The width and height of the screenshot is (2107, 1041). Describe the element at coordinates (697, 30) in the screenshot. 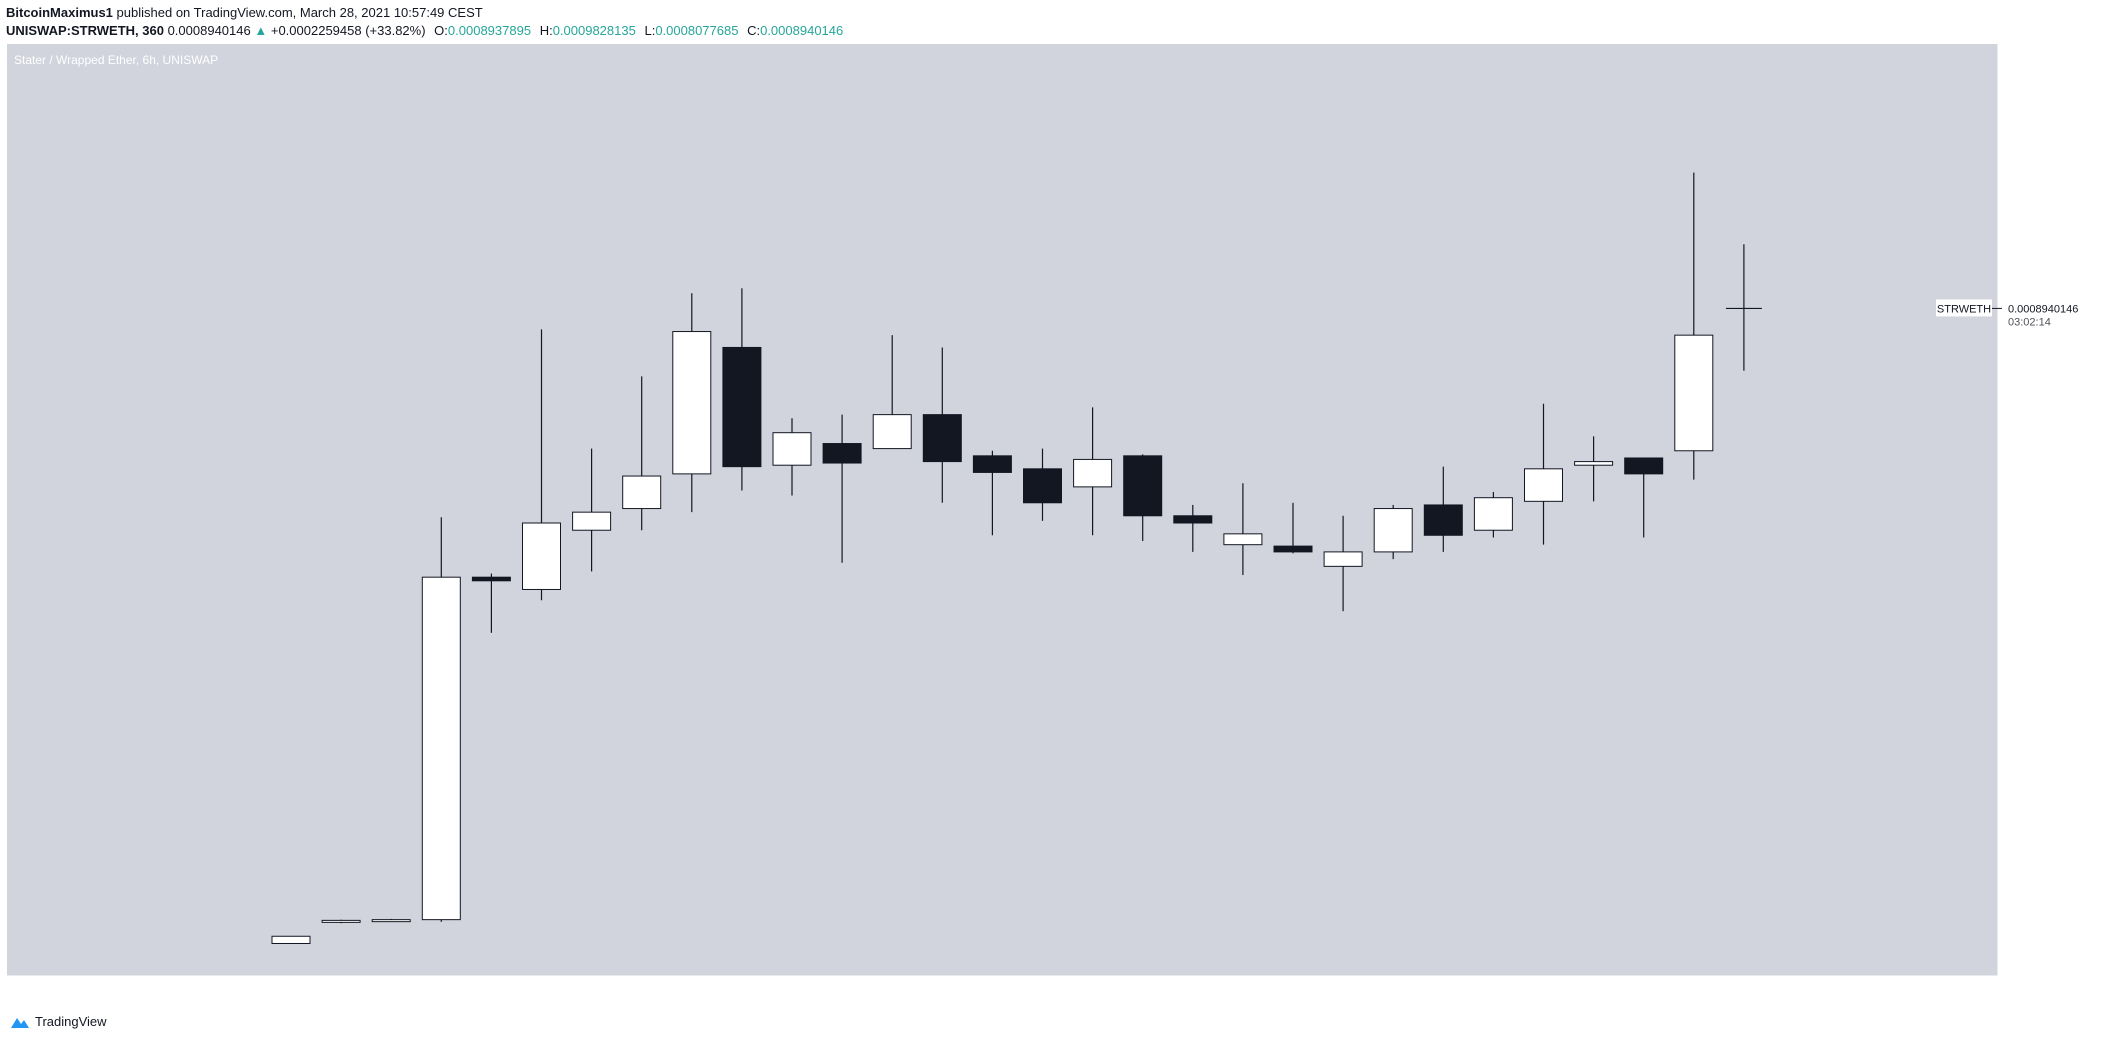

I see `low-value: 0.0008077685` at that location.